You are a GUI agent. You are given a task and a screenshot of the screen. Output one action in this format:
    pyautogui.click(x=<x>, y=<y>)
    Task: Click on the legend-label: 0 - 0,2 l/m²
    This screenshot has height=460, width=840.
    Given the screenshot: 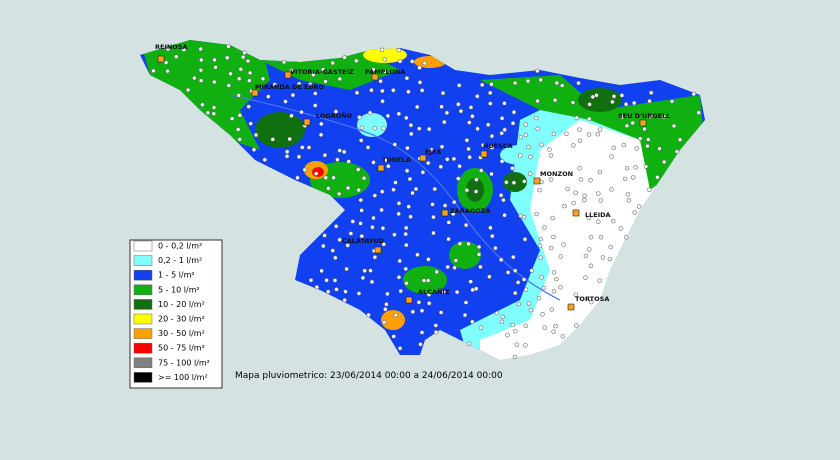 What is the action you would take?
    pyautogui.click(x=180, y=246)
    